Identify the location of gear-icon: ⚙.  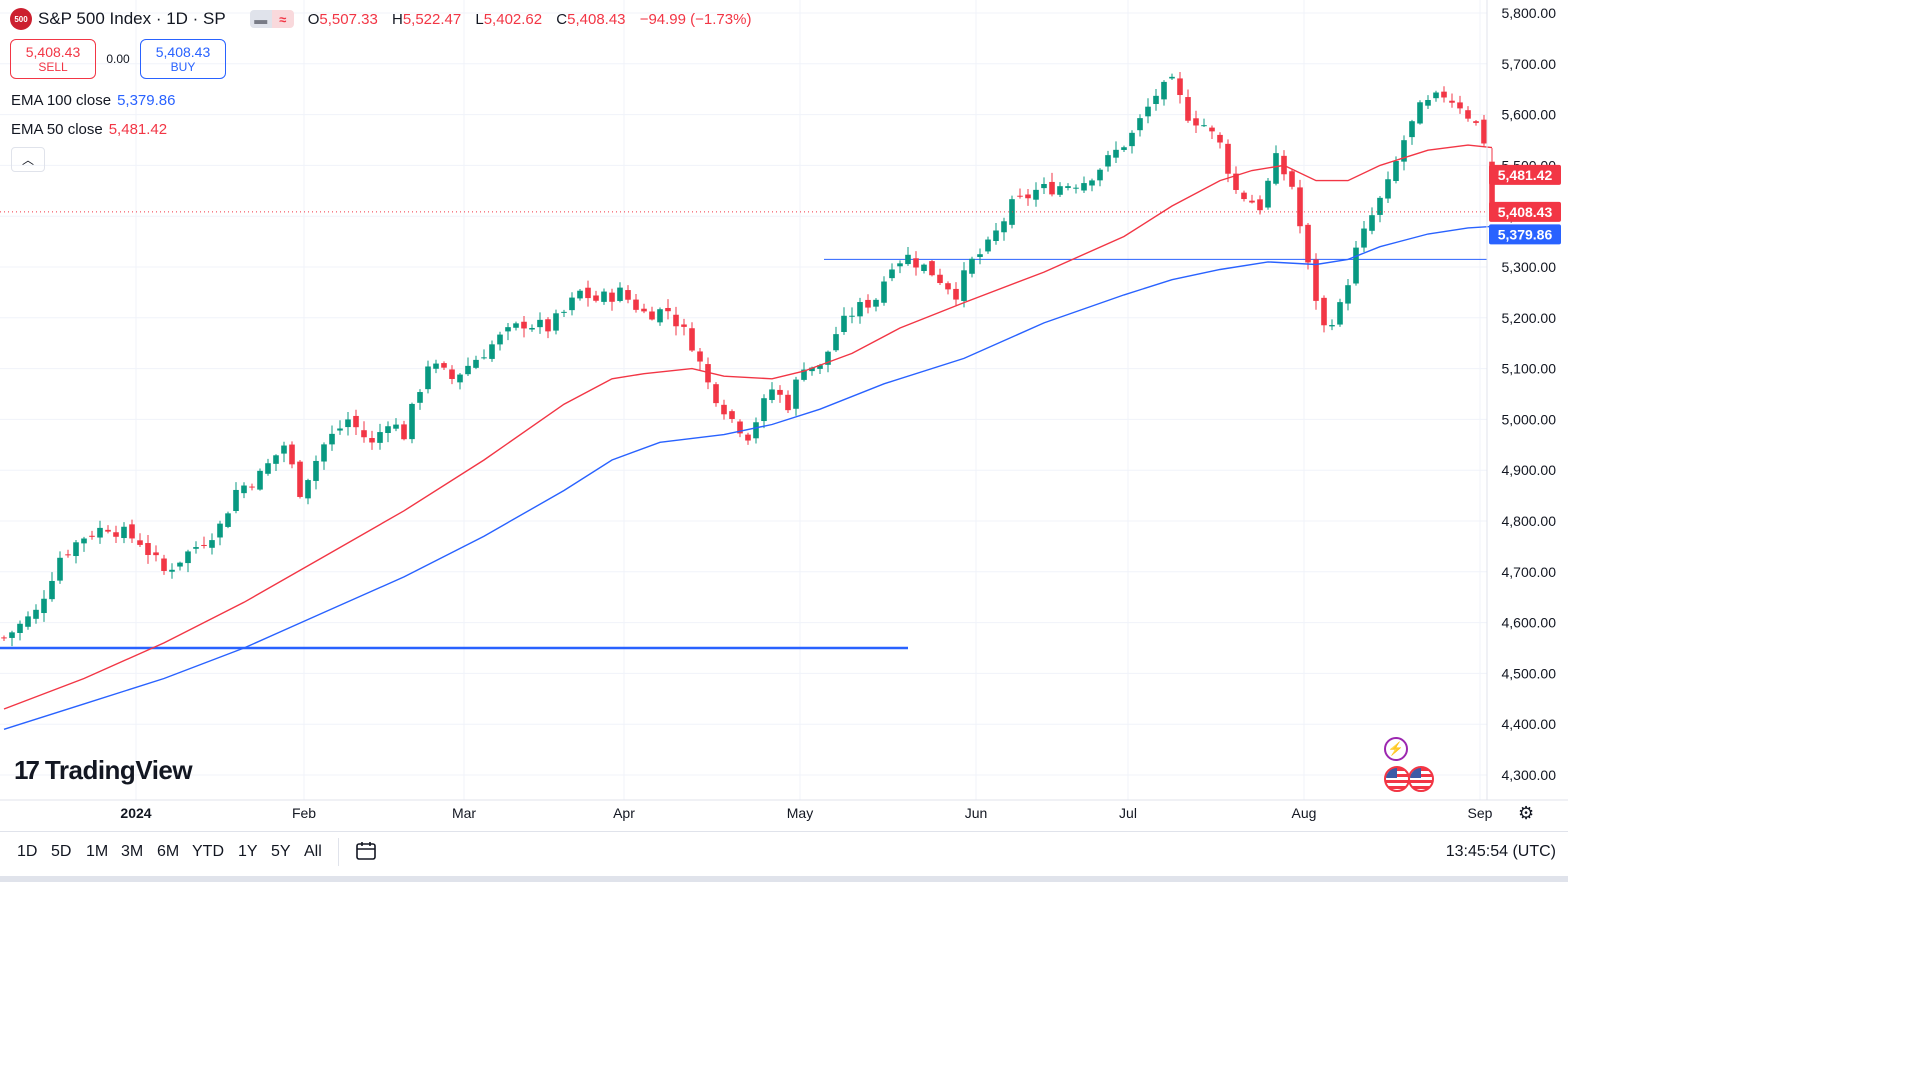
(1526, 813).